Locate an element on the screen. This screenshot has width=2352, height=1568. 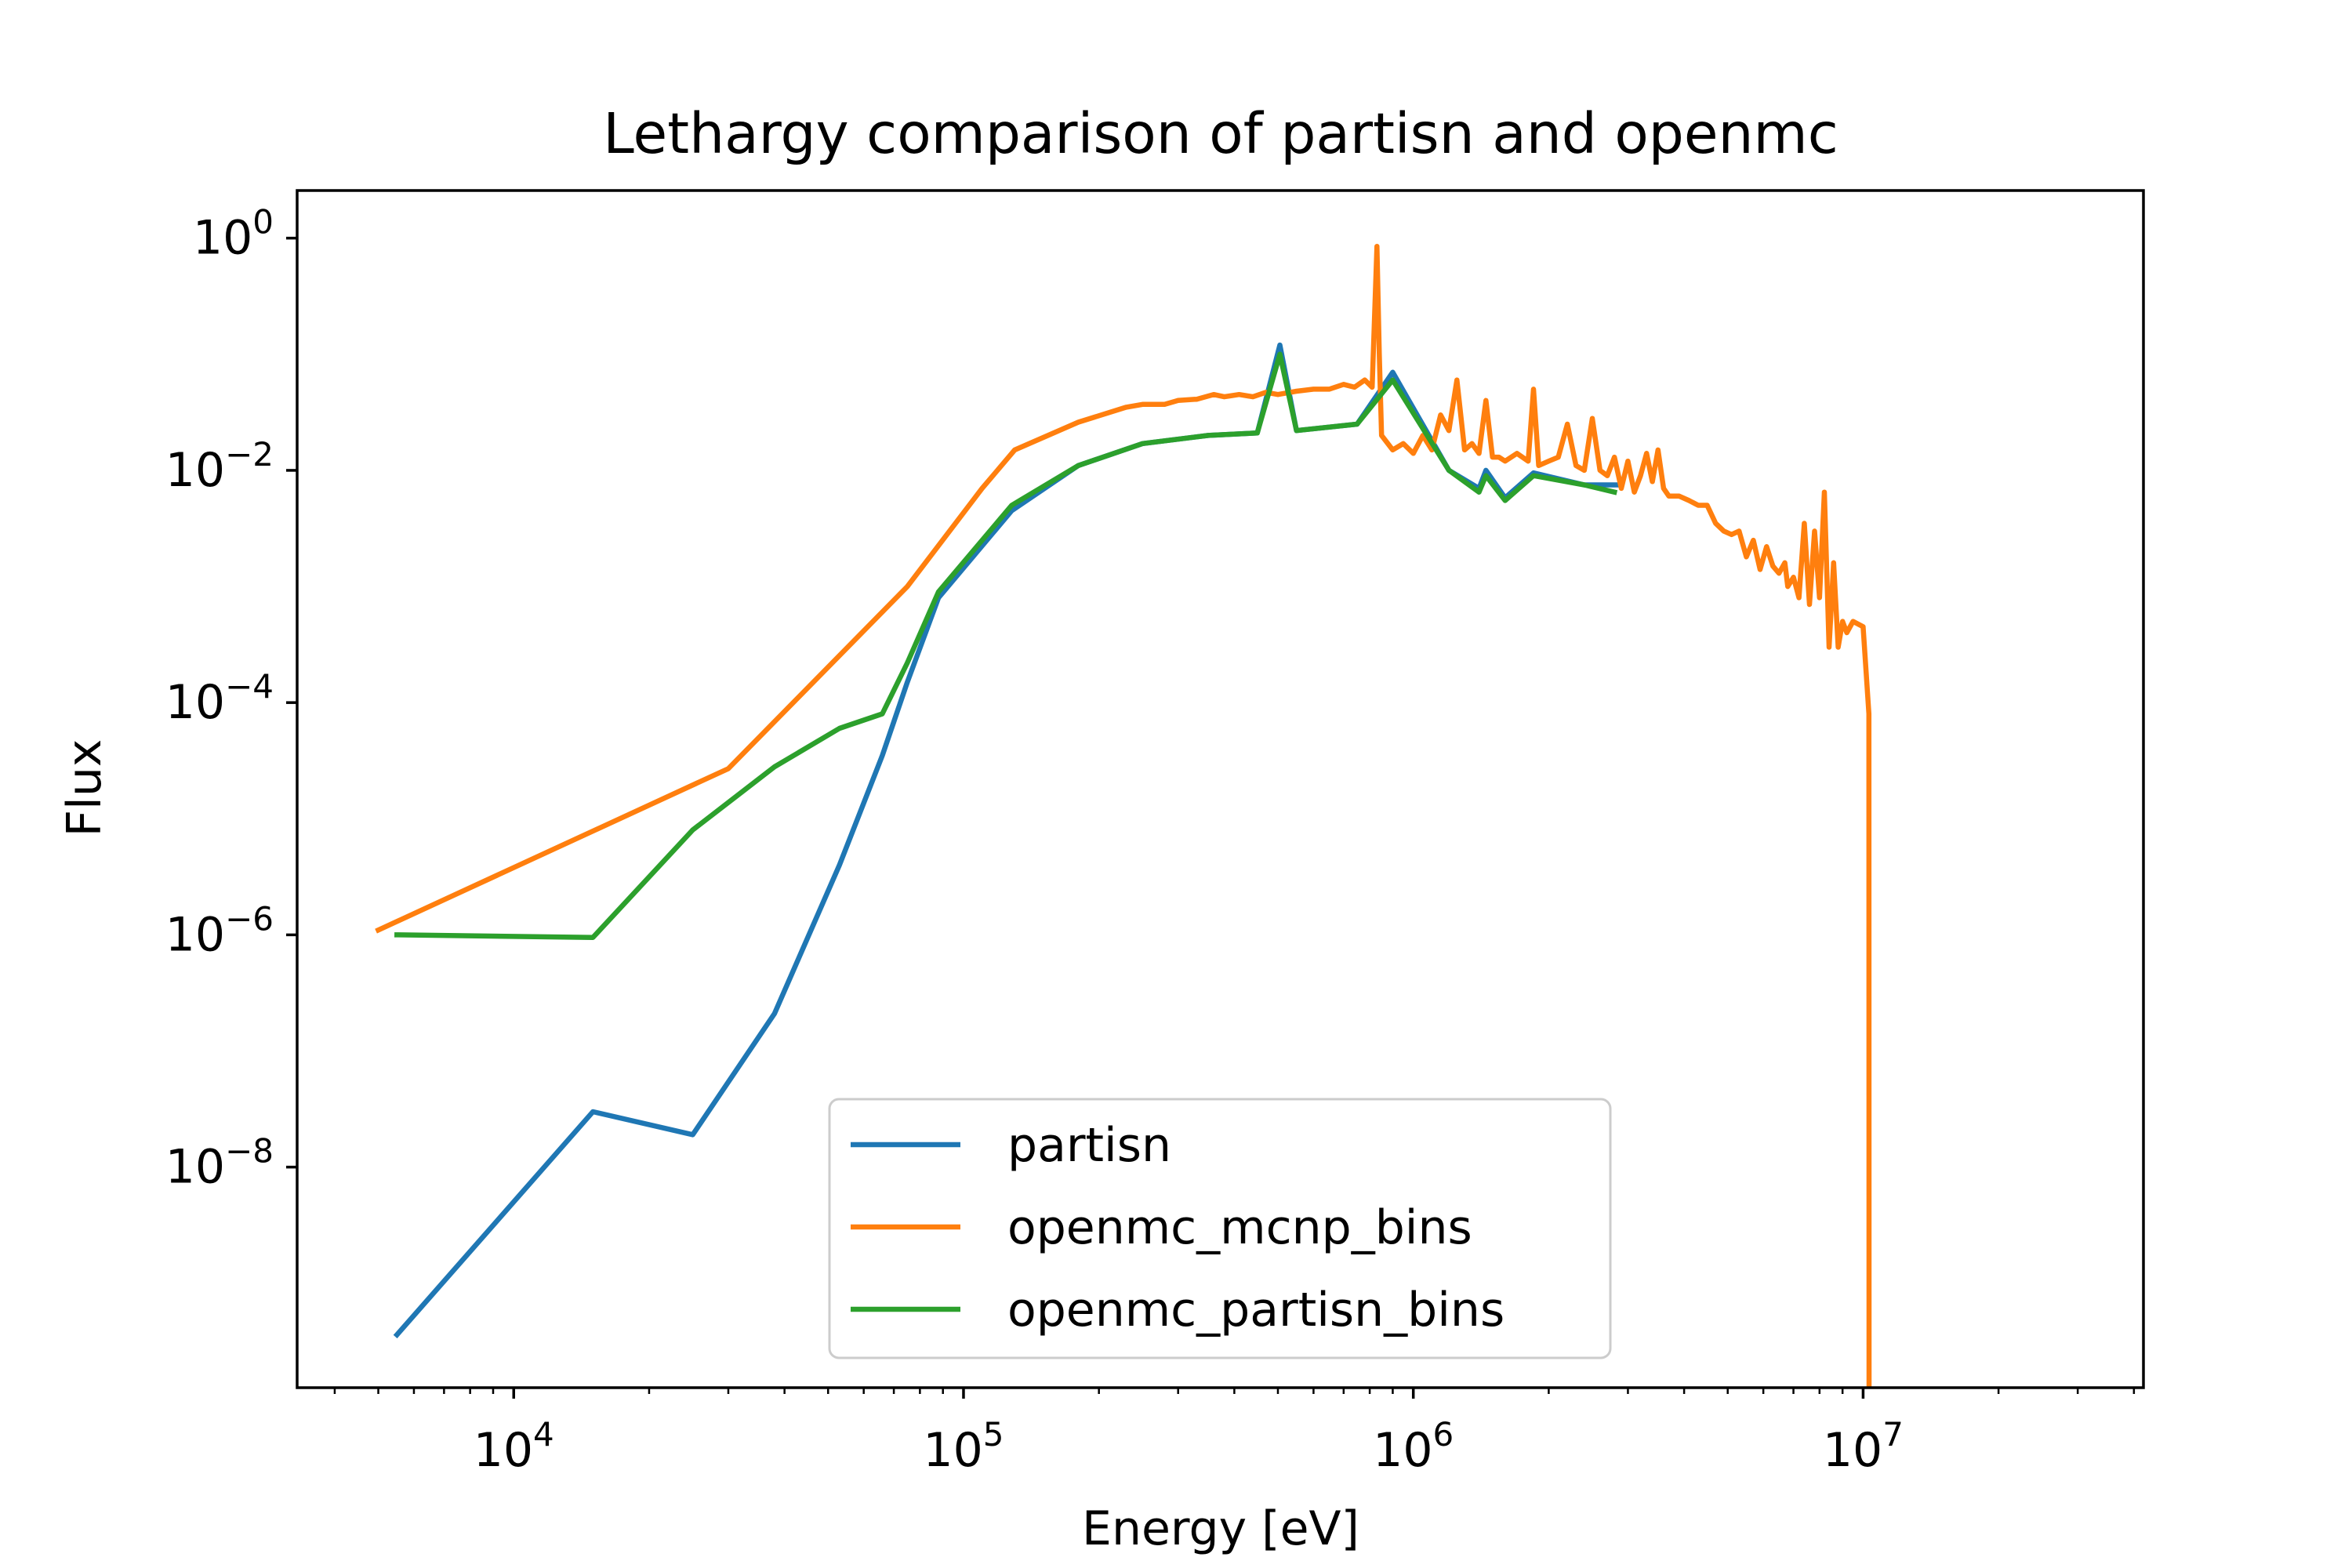
x-tick-label: 10⁵ is located at coordinates (963, 1446).